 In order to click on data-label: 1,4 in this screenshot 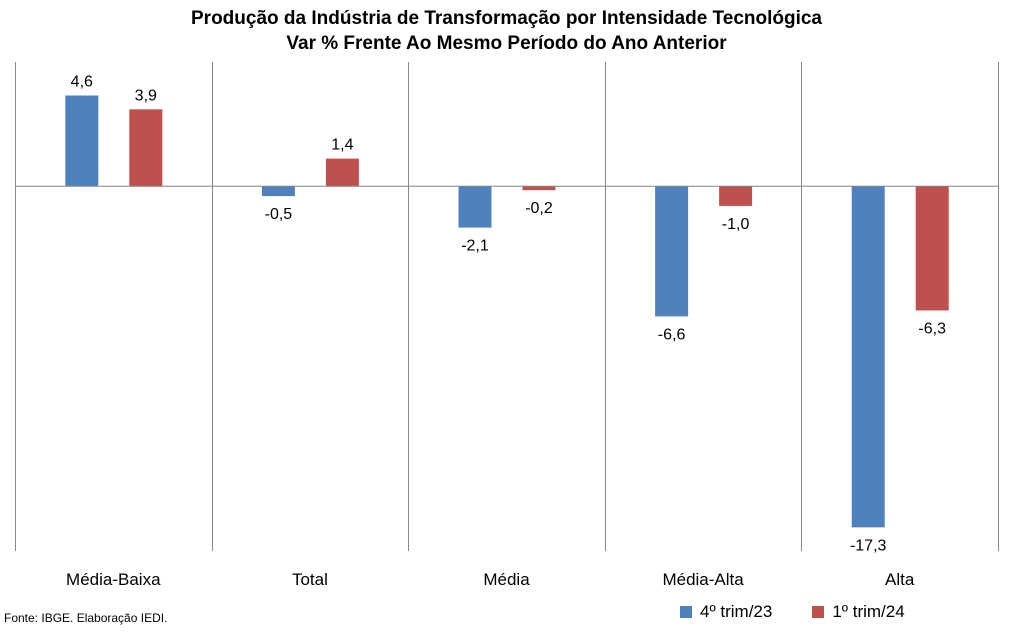, I will do `click(342, 145)`.